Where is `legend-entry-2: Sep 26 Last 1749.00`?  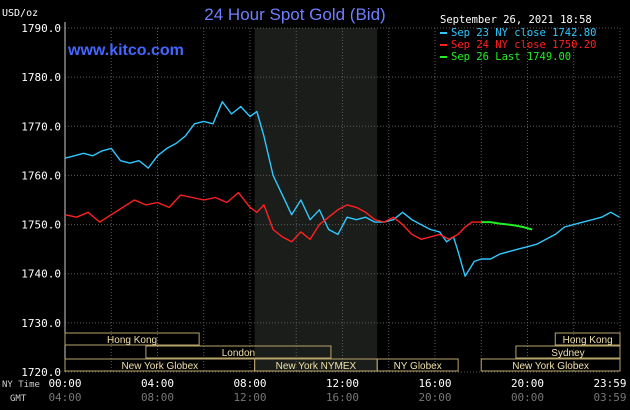 legend-entry-2: Sep 26 Last 1749.00 is located at coordinates (511, 57).